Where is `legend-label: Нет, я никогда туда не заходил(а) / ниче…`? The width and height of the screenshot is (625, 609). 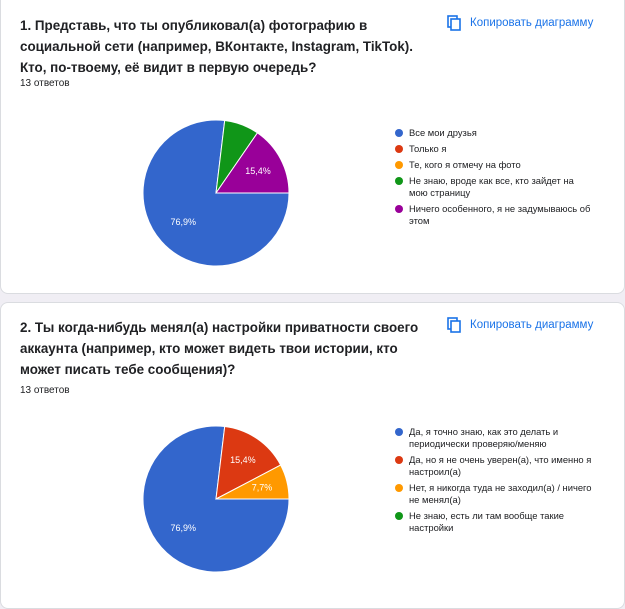 legend-label: Нет, я никогда туда не заходил(а) / ниче… is located at coordinates (500, 493).